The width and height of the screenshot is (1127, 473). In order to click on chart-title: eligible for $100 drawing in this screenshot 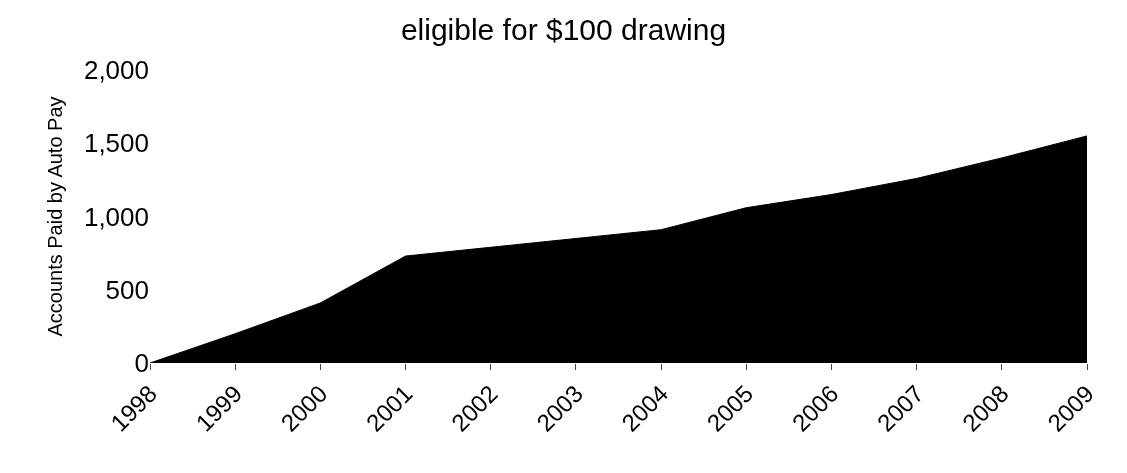, I will do `click(563, 29)`.